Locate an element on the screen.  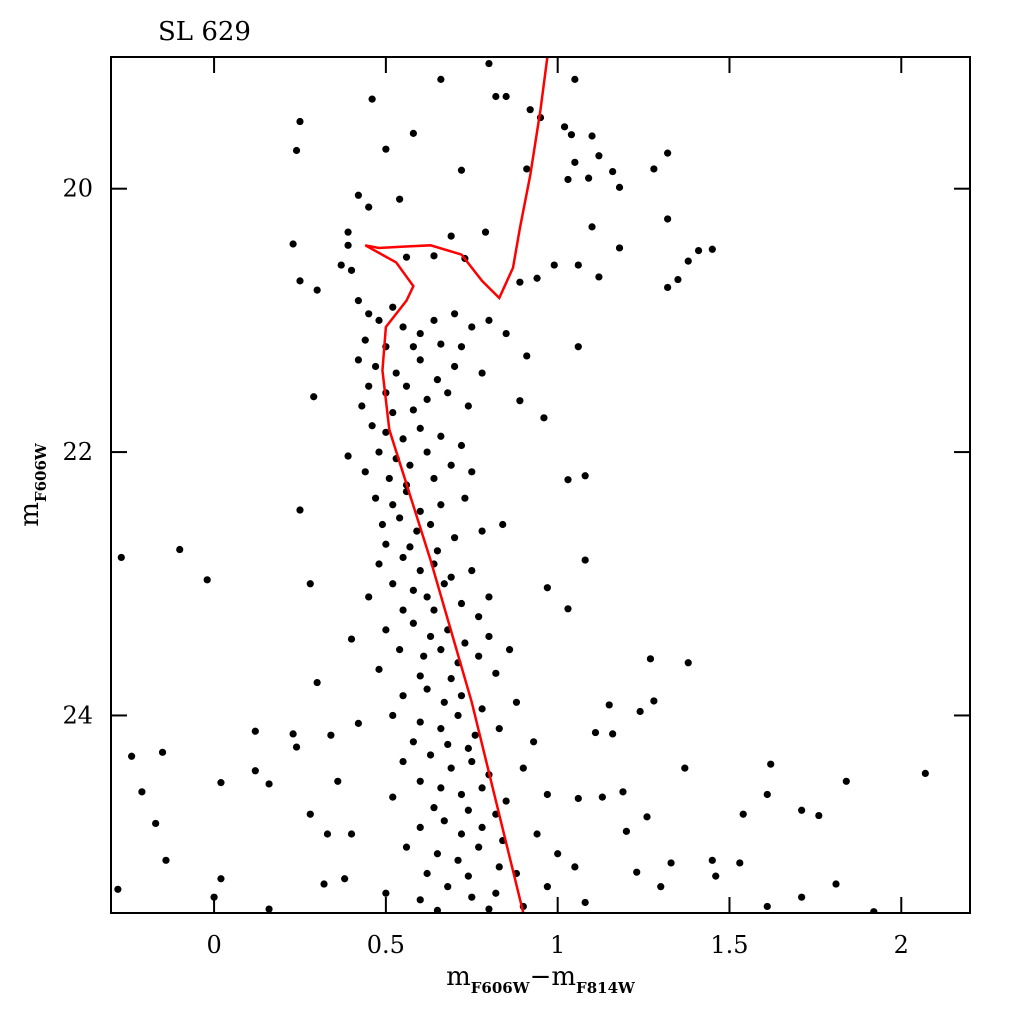
x-tick-label: 1 is located at coordinates (557, 945).